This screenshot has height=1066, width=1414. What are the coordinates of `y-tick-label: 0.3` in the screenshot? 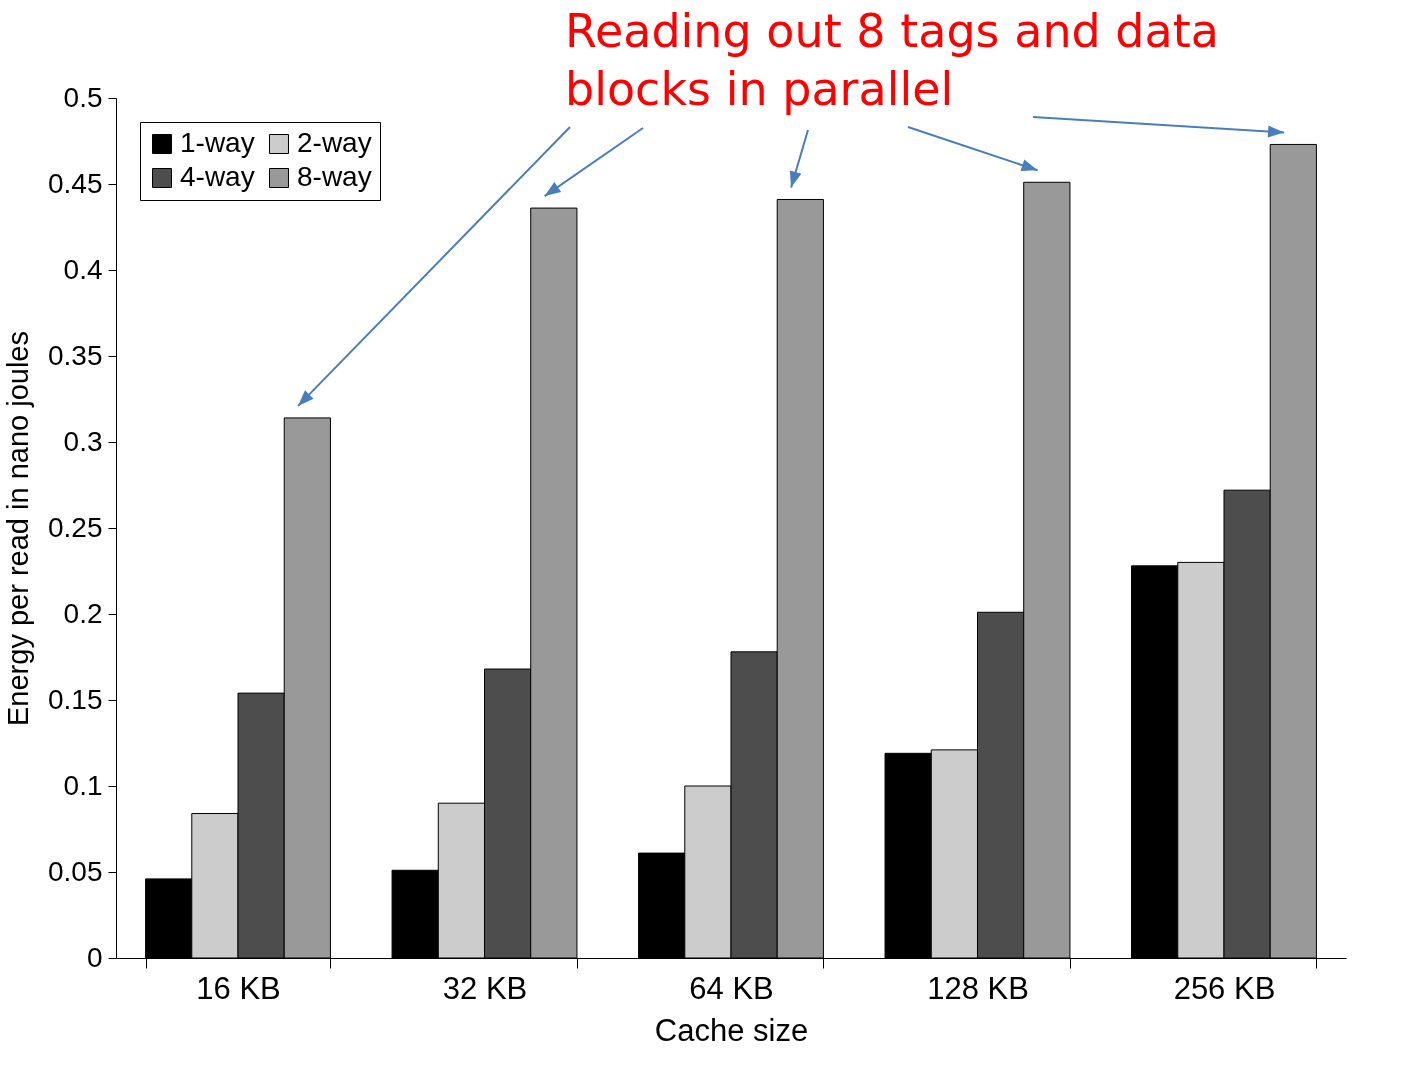 It's located at (83, 441).